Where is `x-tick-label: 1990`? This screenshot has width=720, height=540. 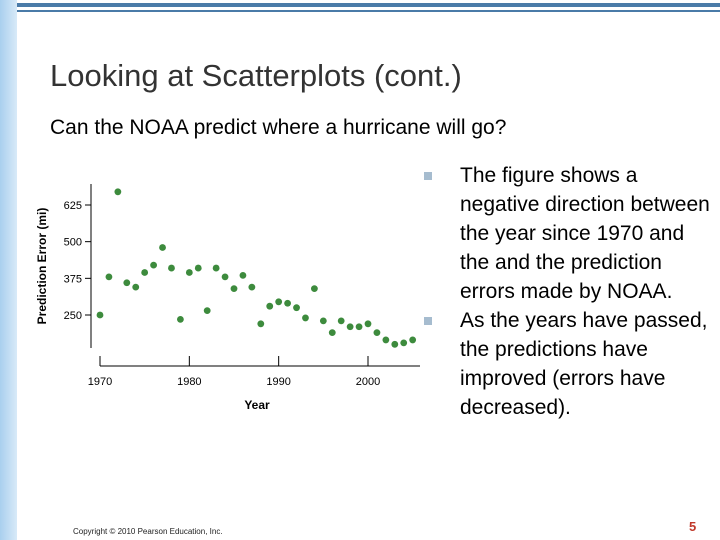
x-tick-label: 1990 is located at coordinates (278, 382).